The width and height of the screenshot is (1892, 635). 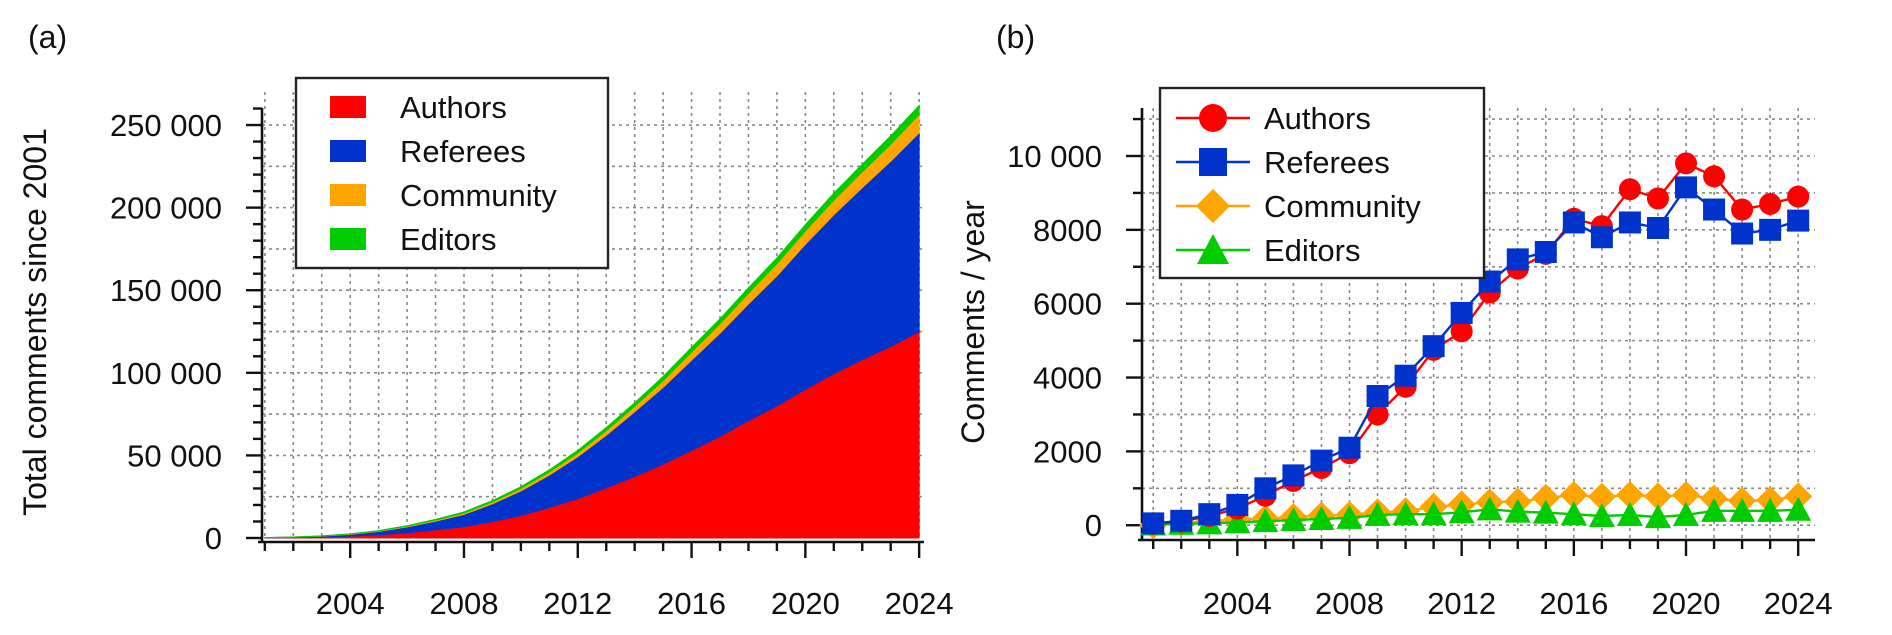 I want to click on y-tick-label: 100 000, so click(x=166, y=373).